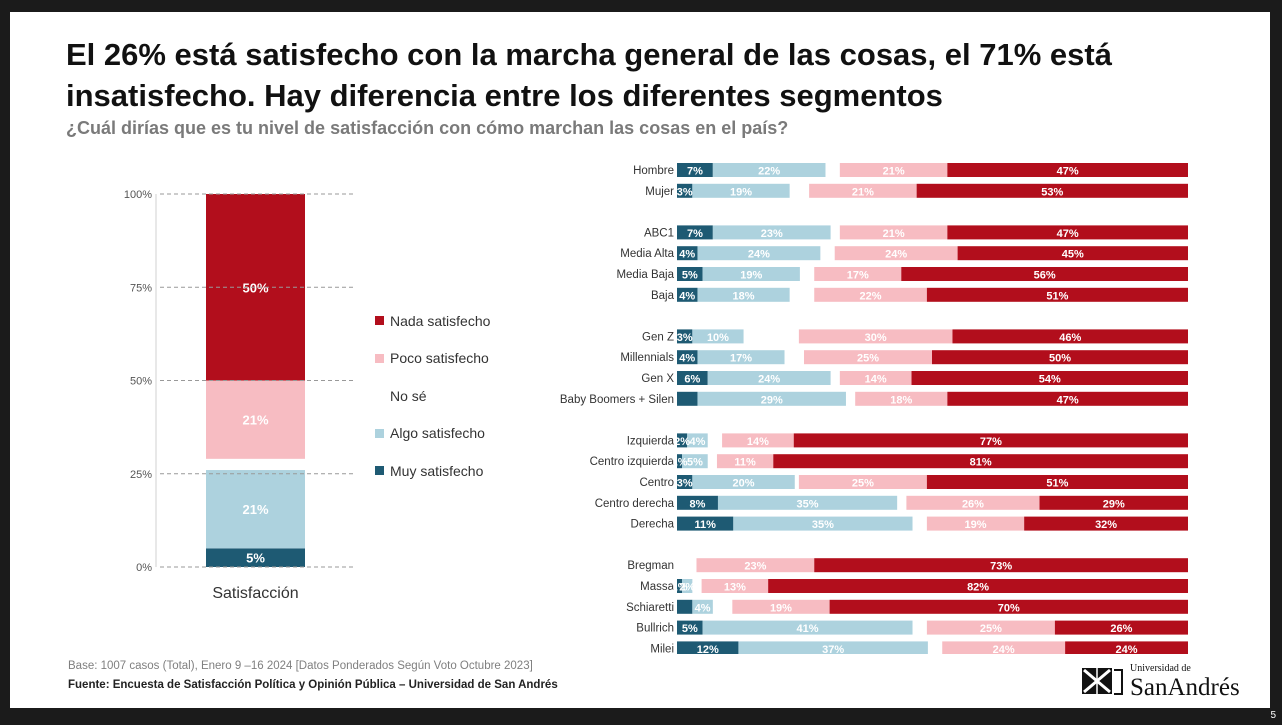 Image resolution: width=1282 pixels, height=725 pixels. I want to click on data-label: 50%, so click(255, 287).